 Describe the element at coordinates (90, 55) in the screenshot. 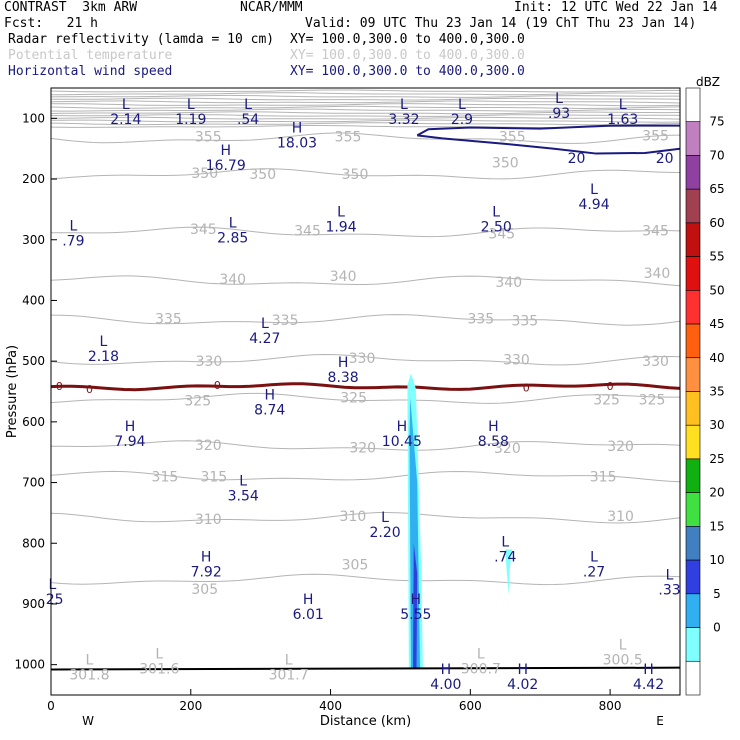

I see `field2-name: Potential temperature` at that location.